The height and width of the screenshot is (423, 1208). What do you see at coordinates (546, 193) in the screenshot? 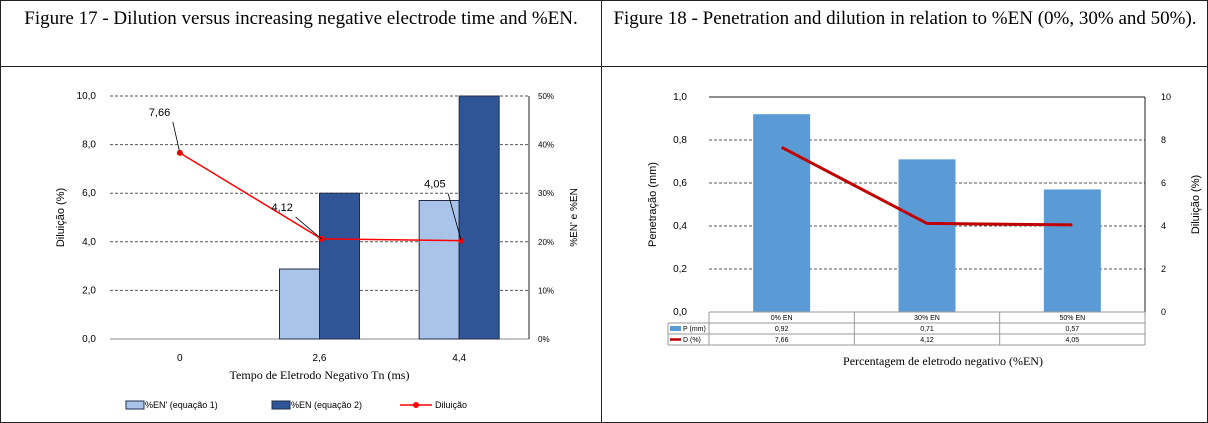
I see `y2-tick-label: 30%` at bounding box center [546, 193].